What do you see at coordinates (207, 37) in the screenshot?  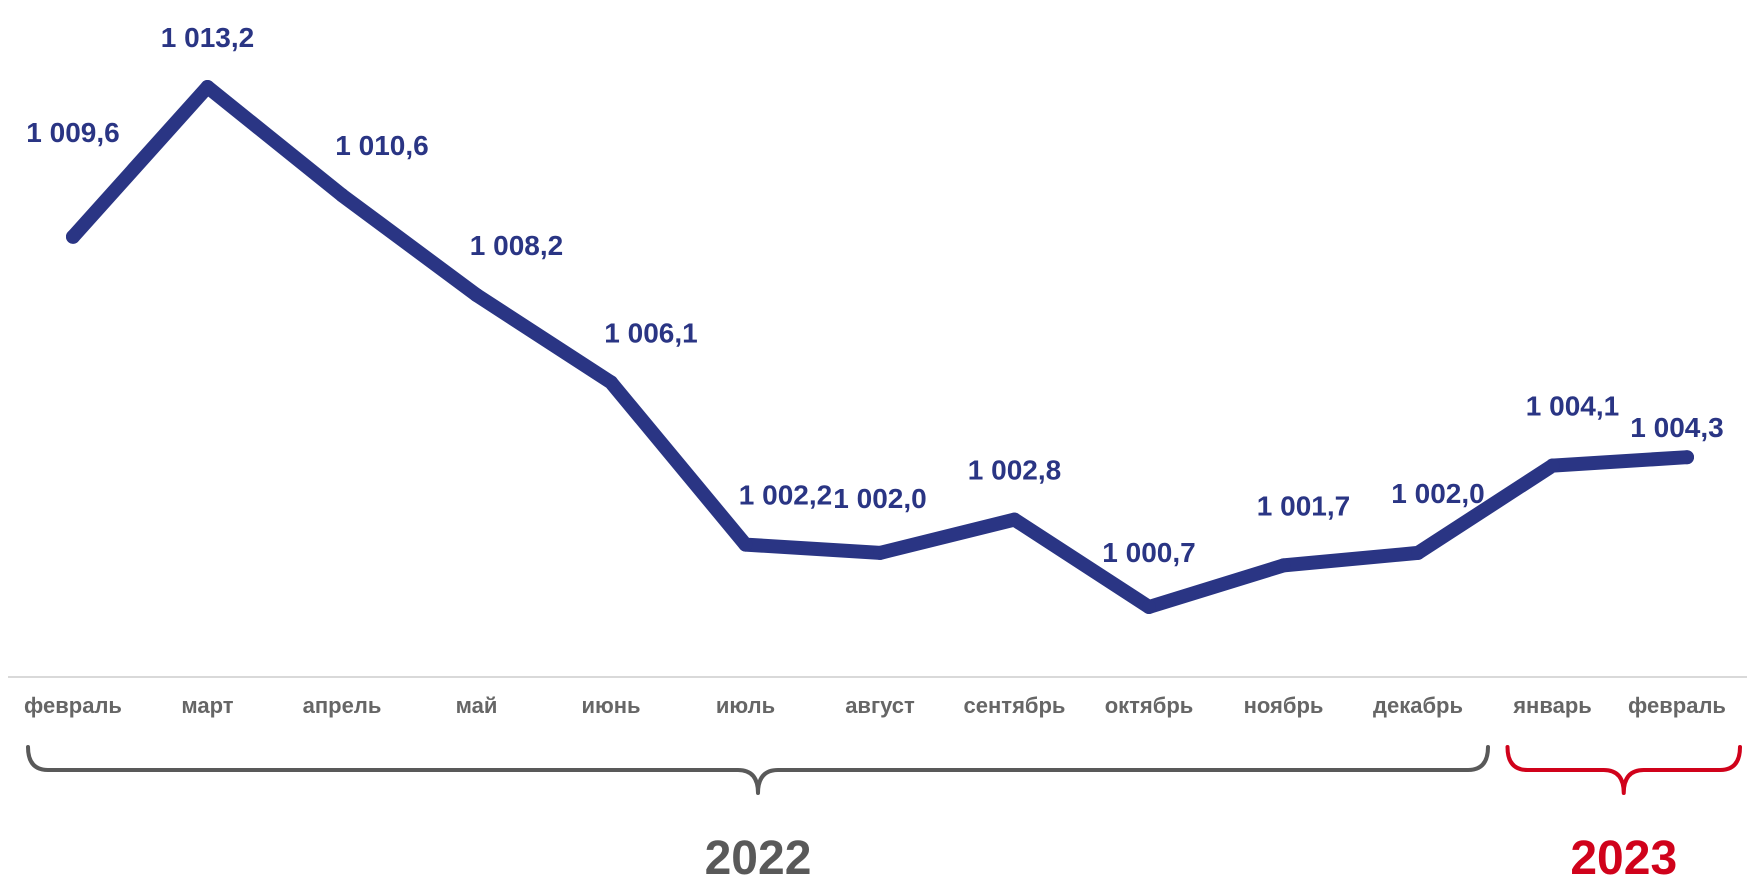 I see `value-label: 1 013,2` at bounding box center [207, 37].